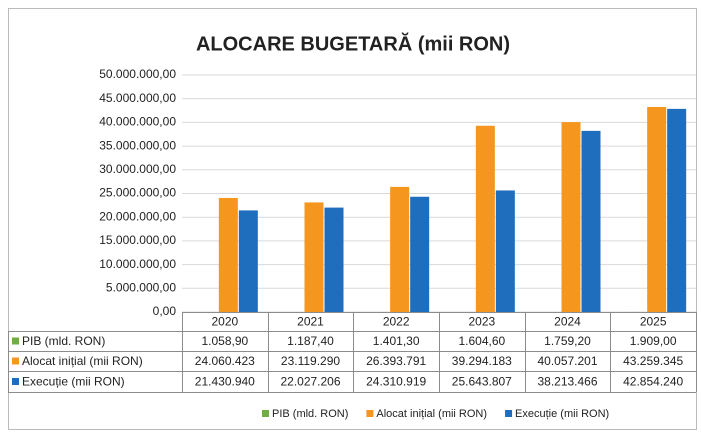 The height and width of the screenshot is (437, 701). I want to click on legend-label: PIB (mld. RON), so click(310, 414).